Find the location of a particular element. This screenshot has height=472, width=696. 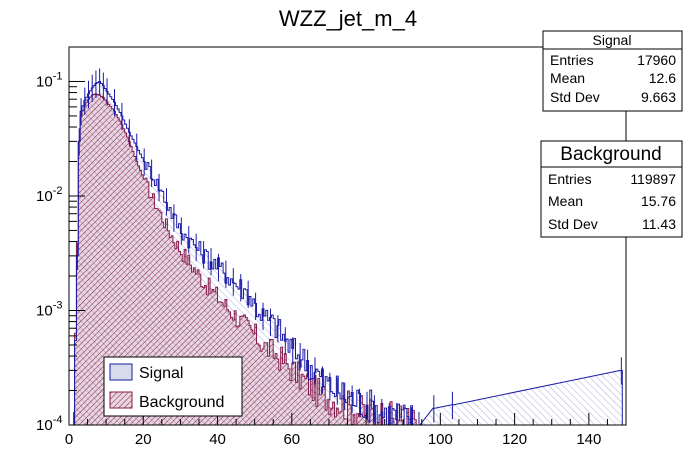

stats-value: 11.43 is located at coordinates (659, 224).